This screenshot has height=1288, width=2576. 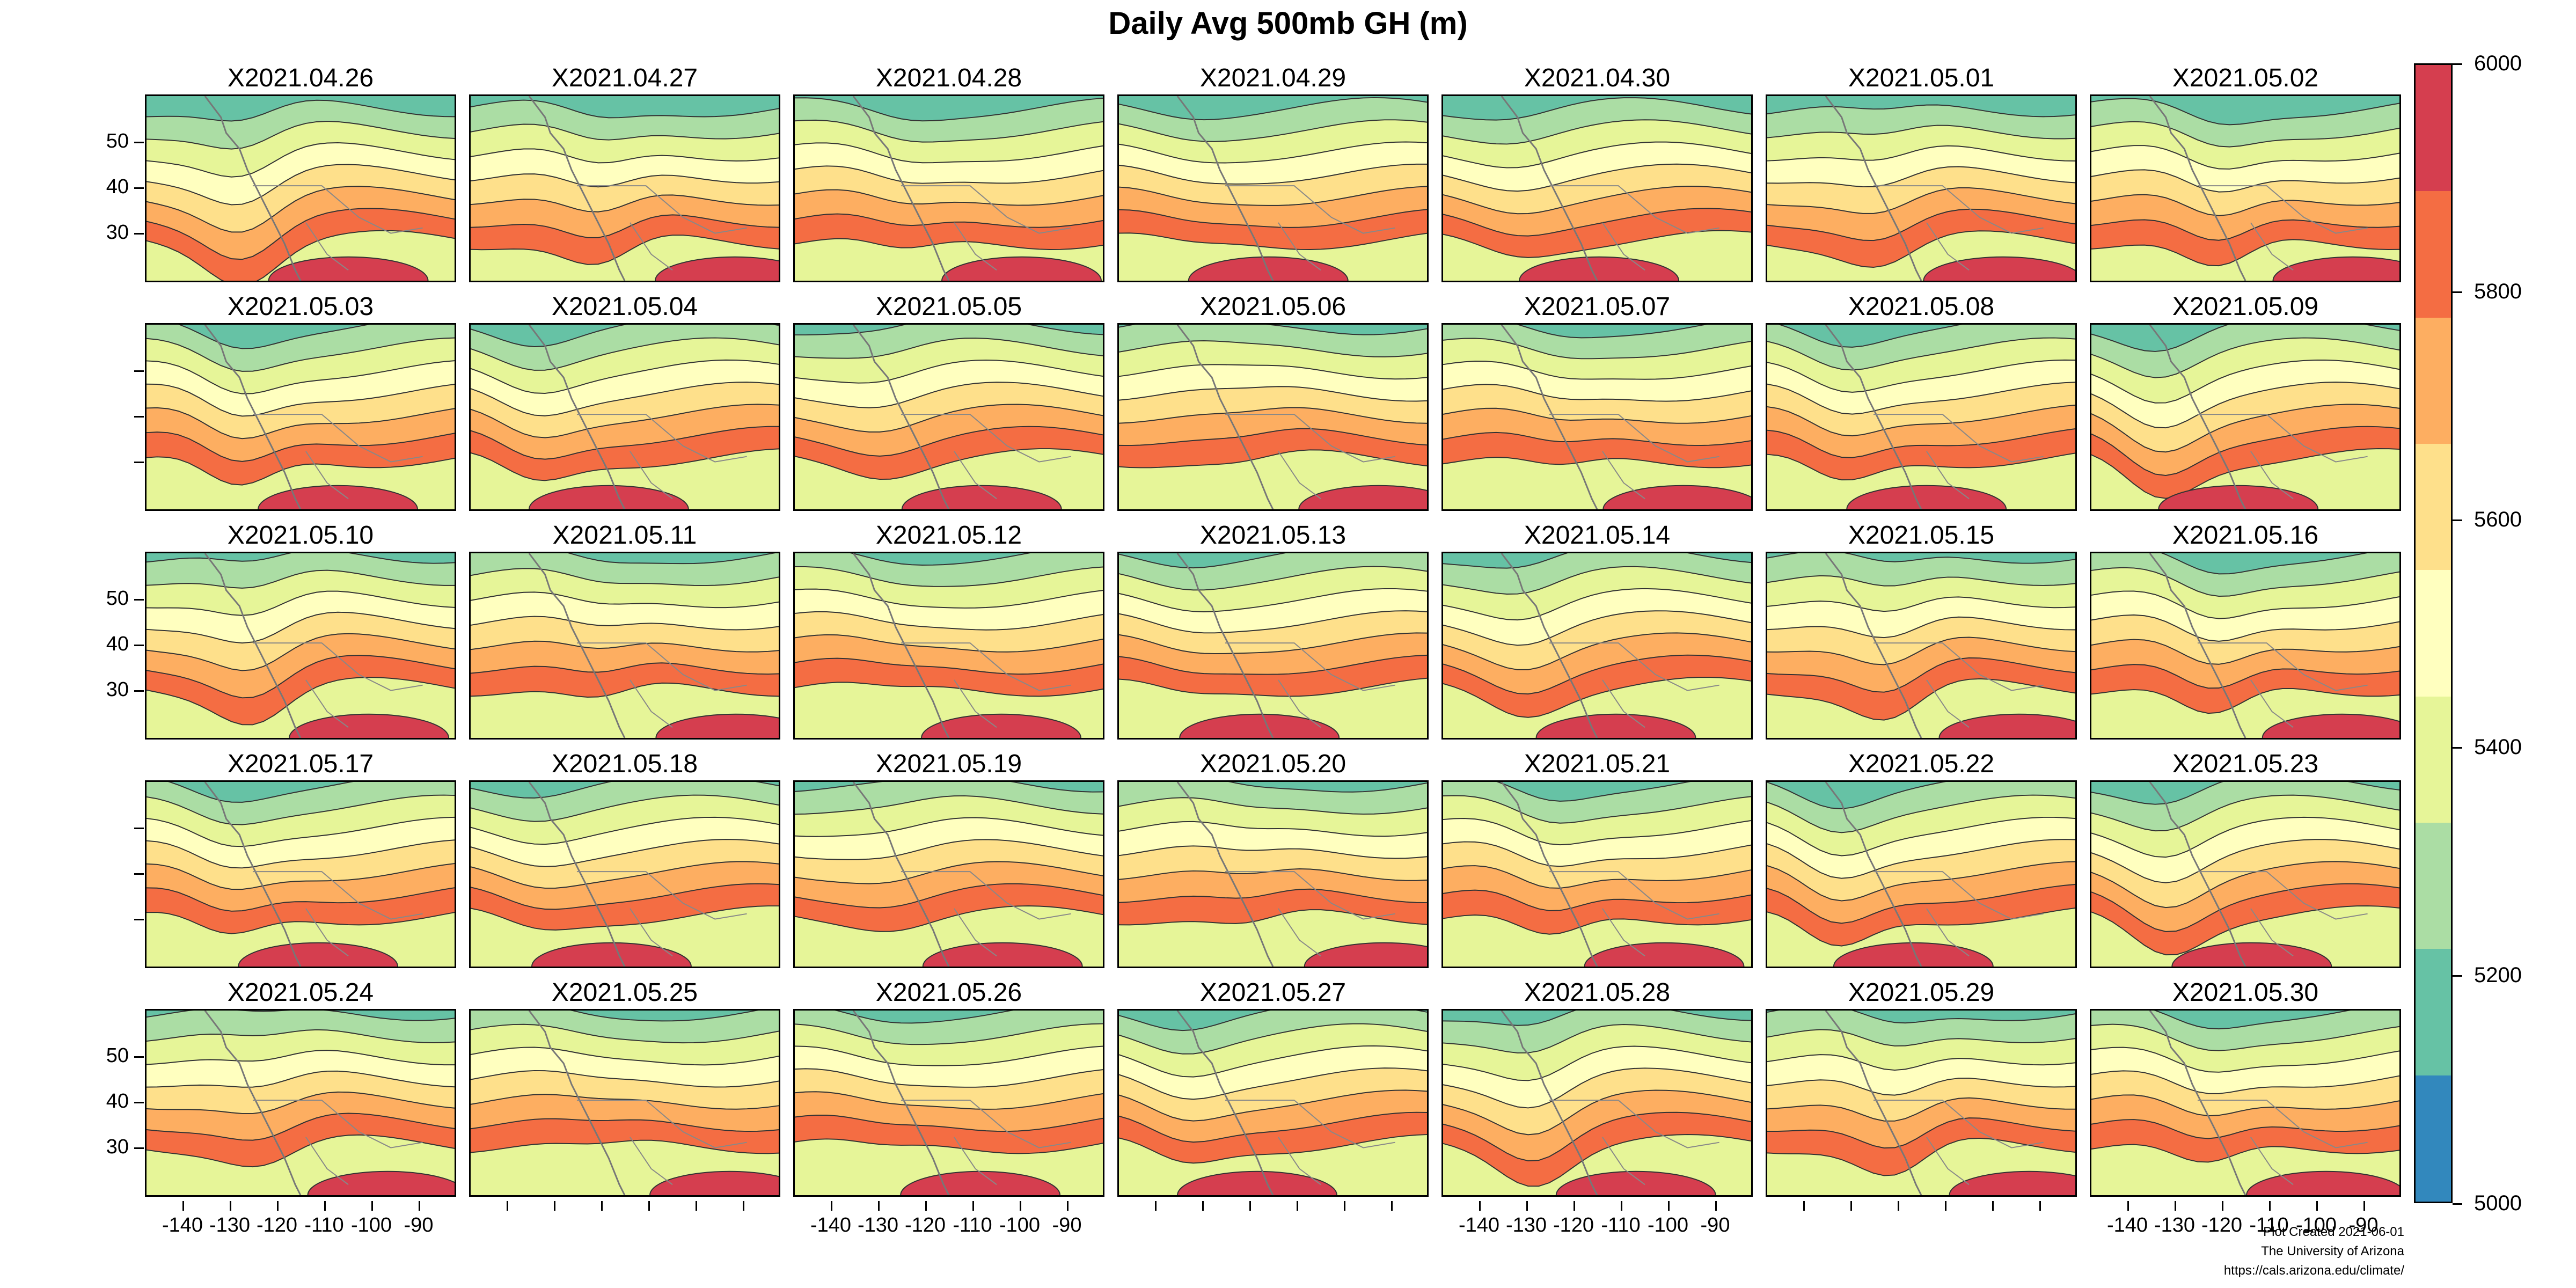 I want to click on x-tick-label: -120, so click(x=2222, y=1225).